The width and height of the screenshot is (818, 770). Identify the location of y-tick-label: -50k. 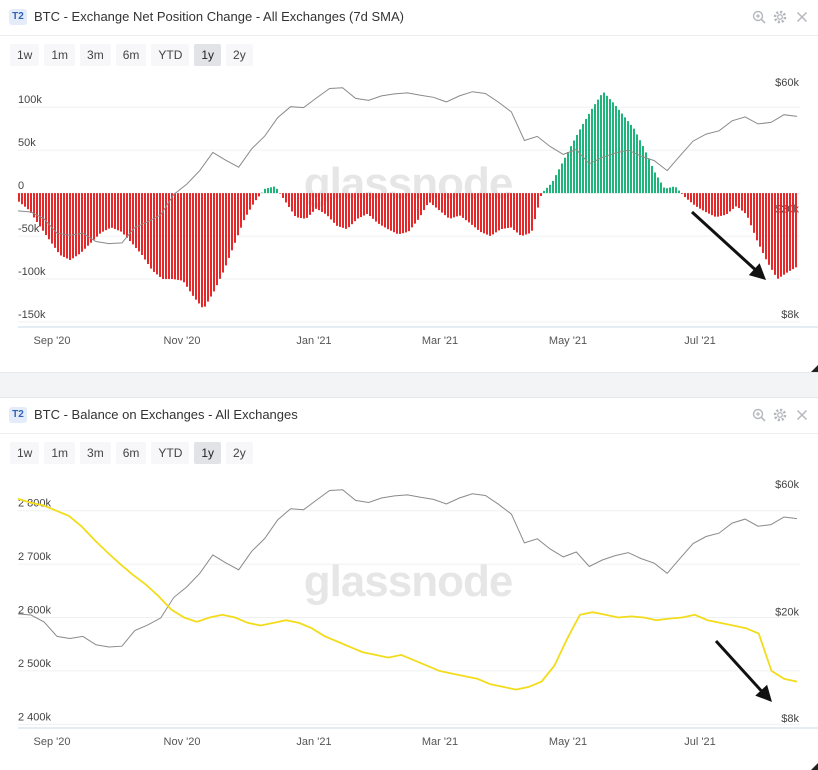
(29, 229).